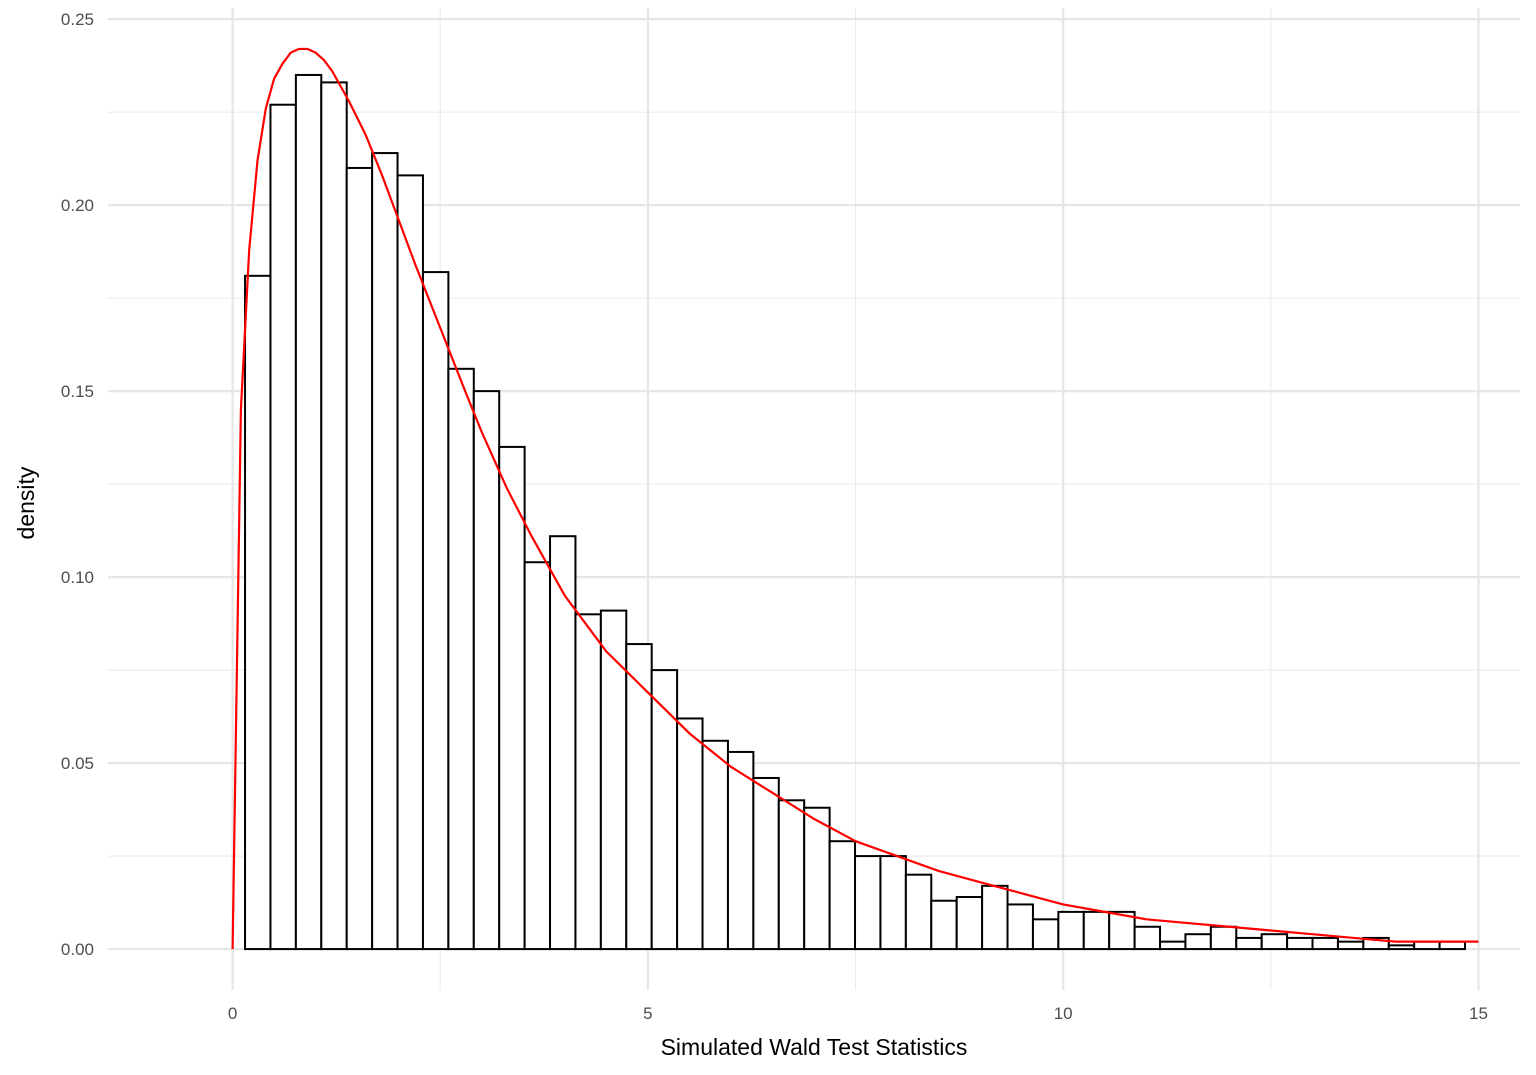  Describe the element at coordinates (647, 1013) in the screenshot. I see `x-tick-label: 5` at that location.